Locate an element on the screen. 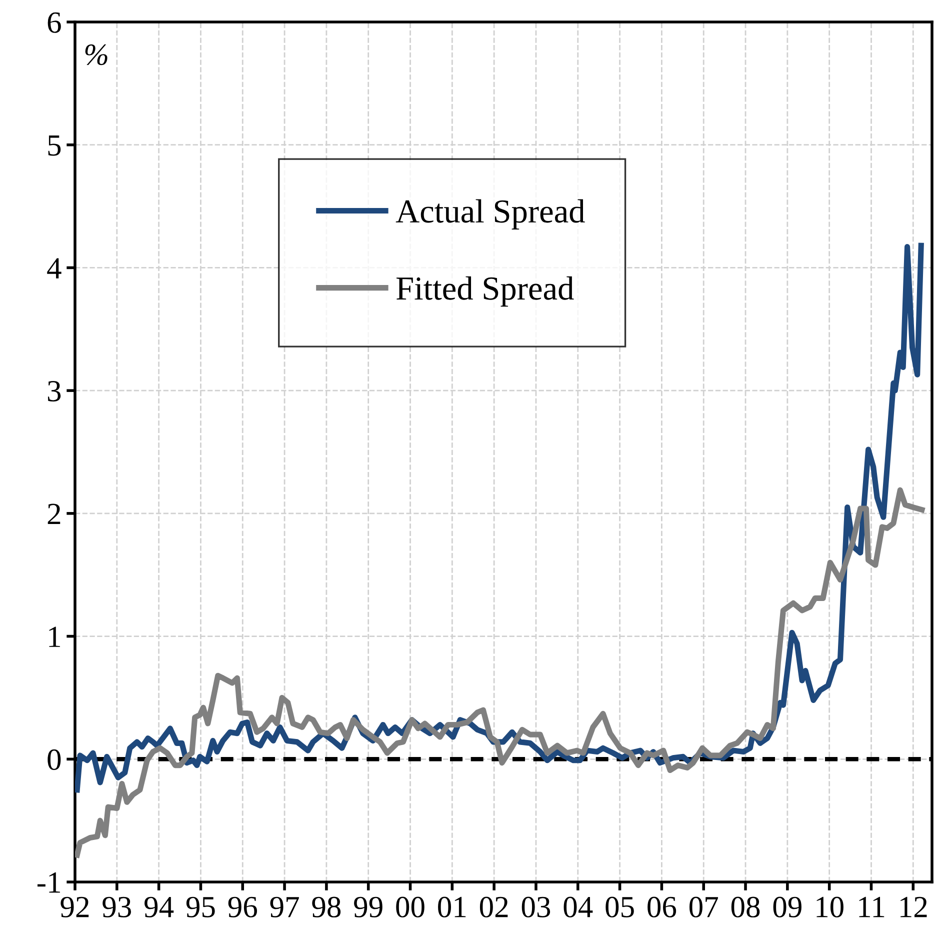 The image size is (946, 930). y-tick-label: 3 is located at coordinates (54, 391).